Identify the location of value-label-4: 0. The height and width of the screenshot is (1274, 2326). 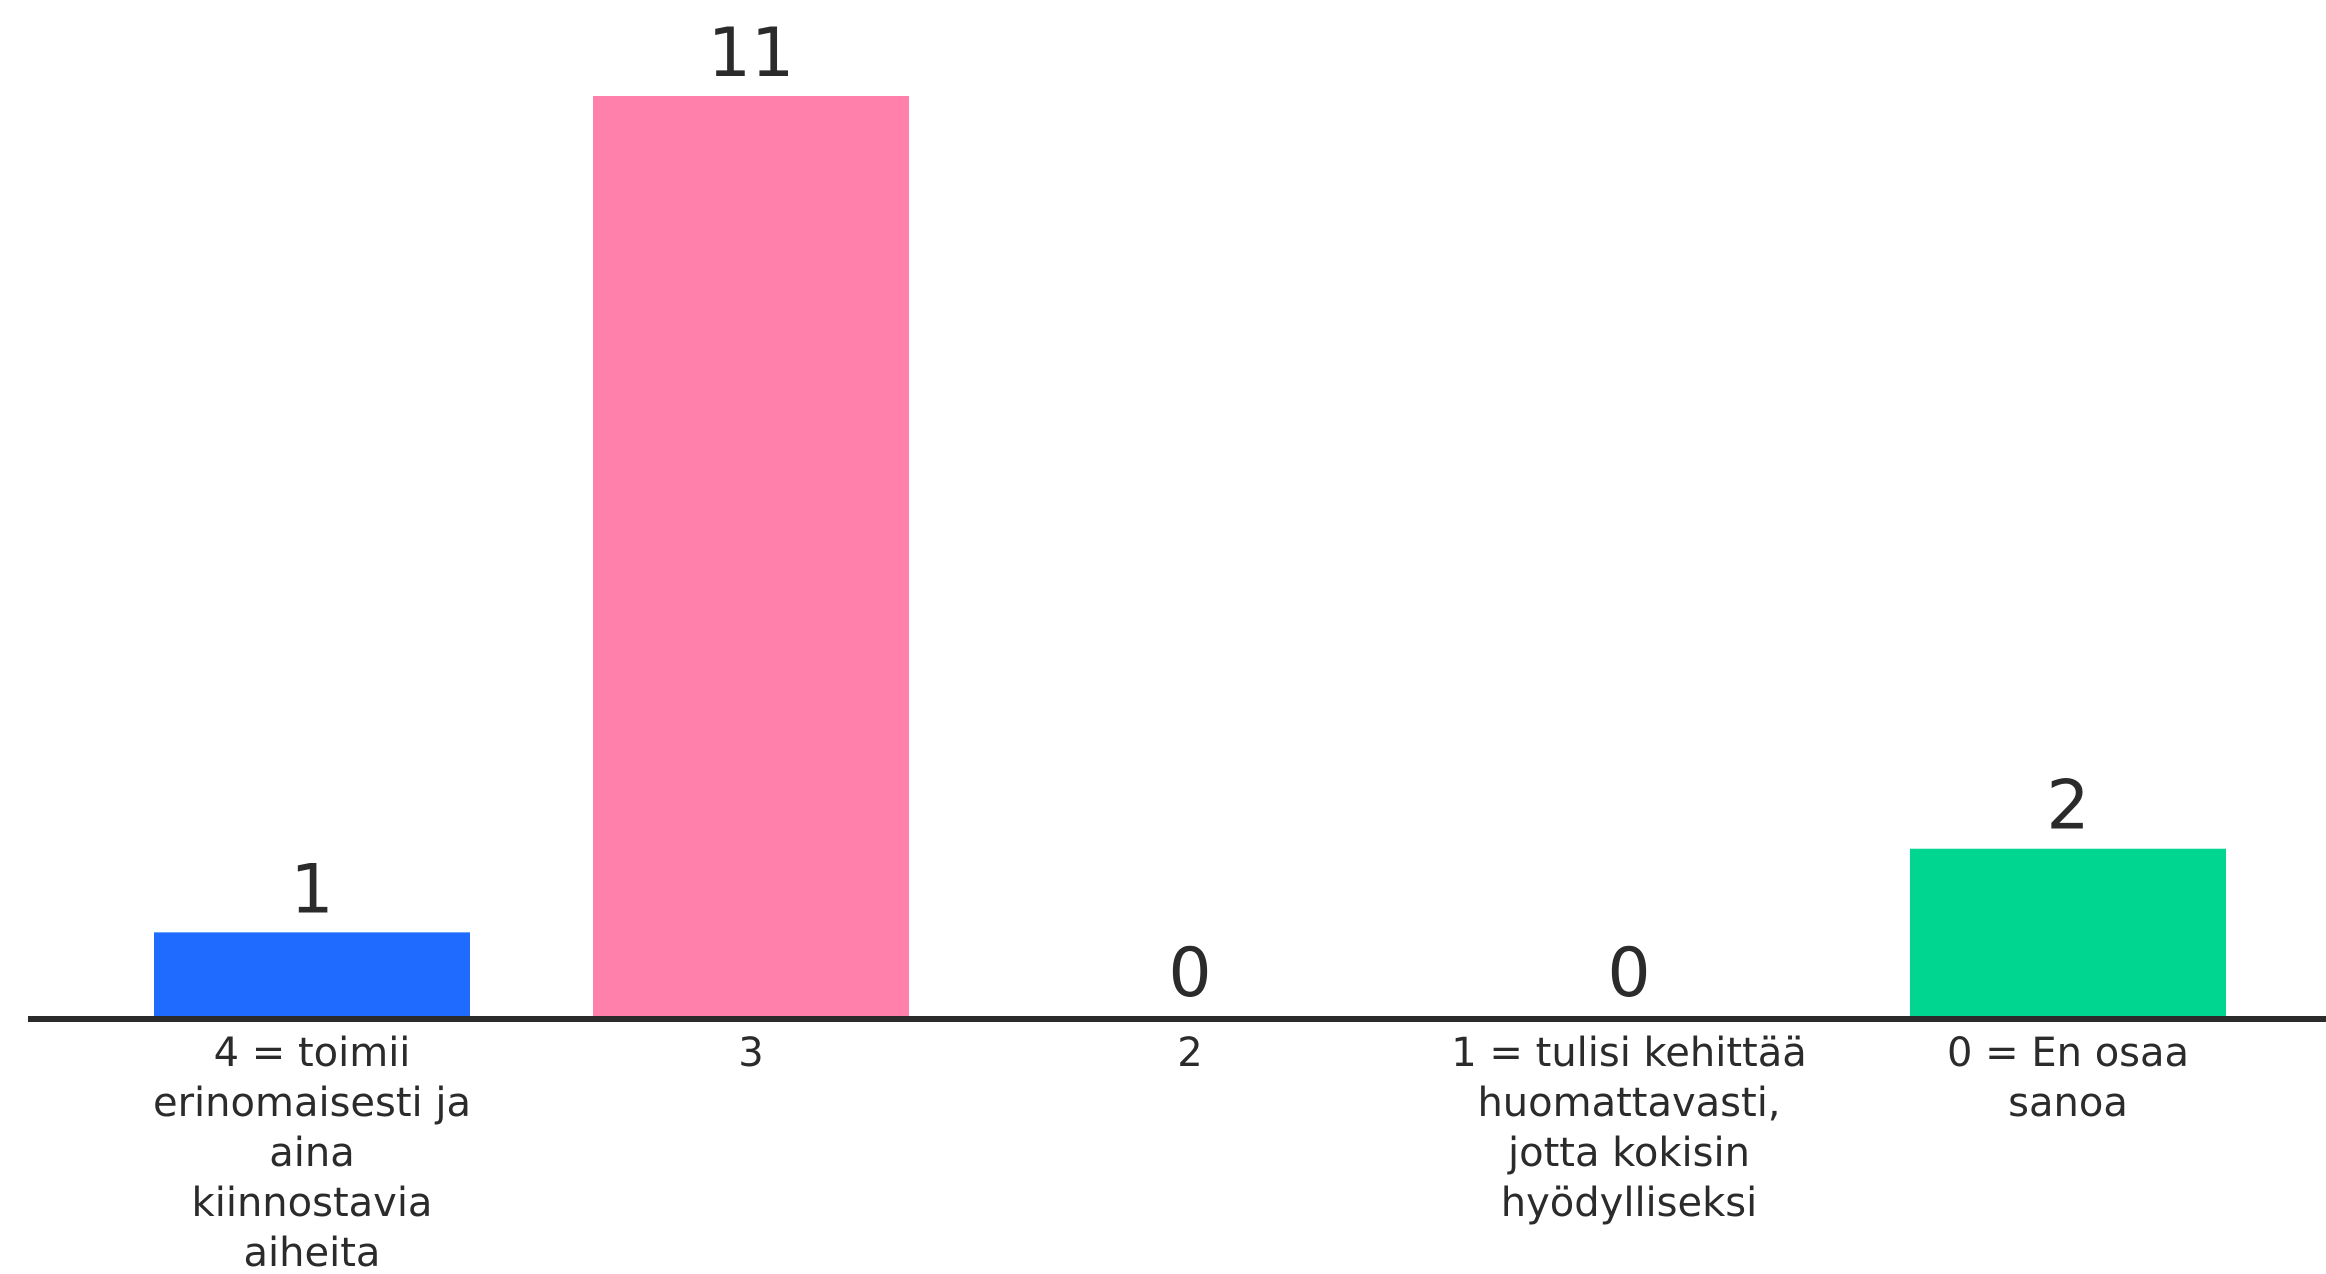
(1628, 973).